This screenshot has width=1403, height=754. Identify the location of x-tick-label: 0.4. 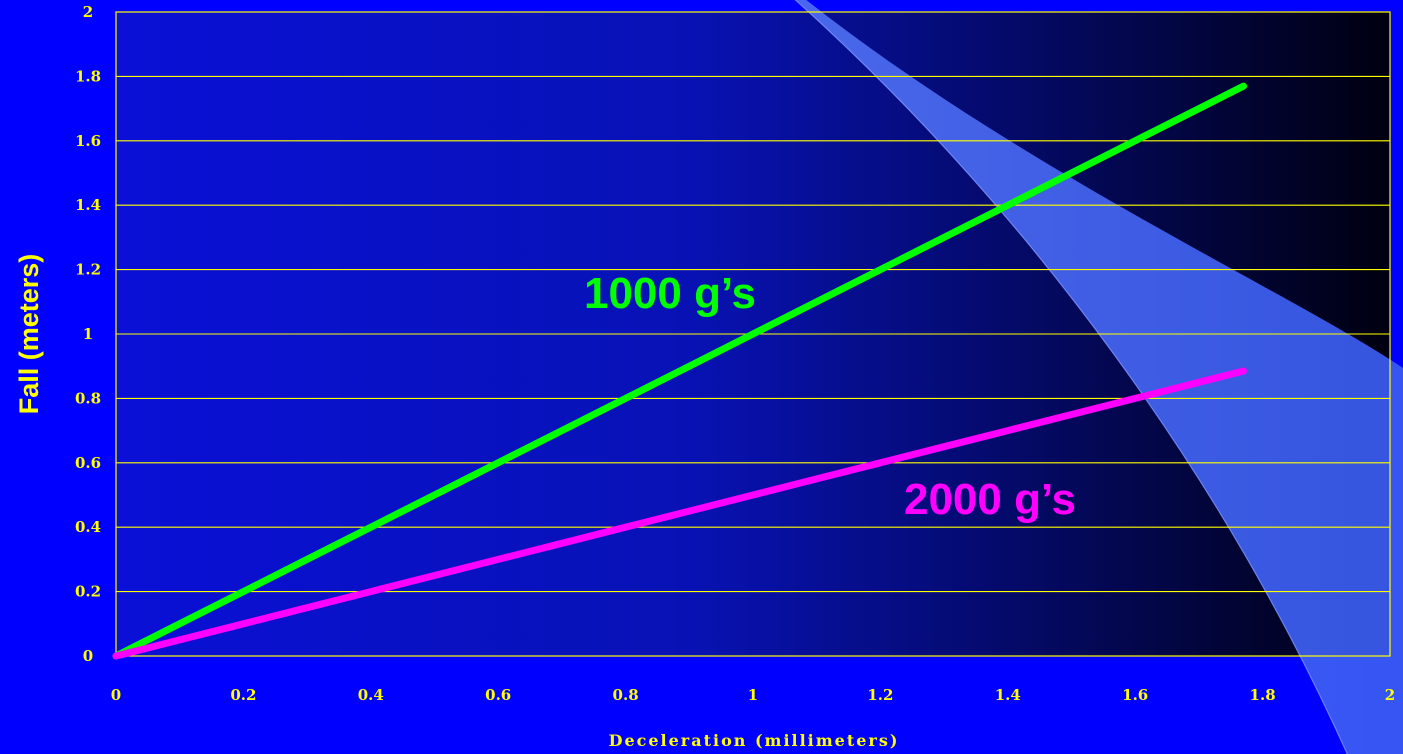
(371, 695).